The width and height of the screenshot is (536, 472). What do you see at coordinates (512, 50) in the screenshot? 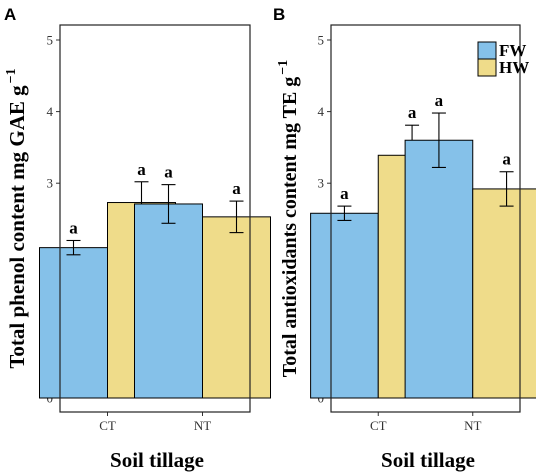
I see `legend-label-fw: FW` at bounding box center [512, 50].